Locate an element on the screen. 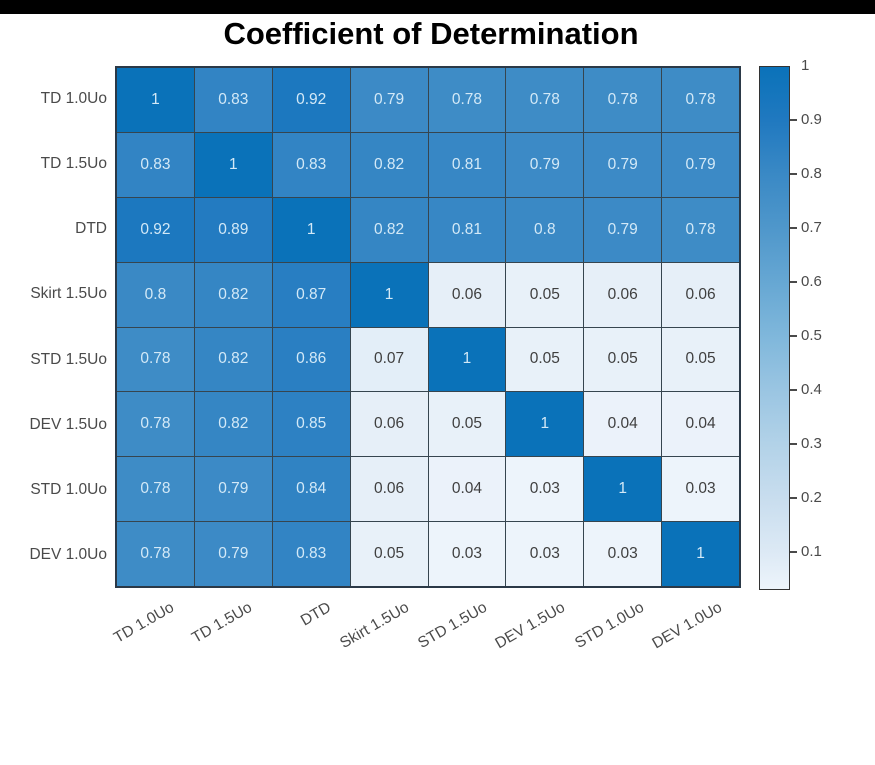 This screenshot has height=765, width=875. top-black-bar is located at coordinates (437, 7).